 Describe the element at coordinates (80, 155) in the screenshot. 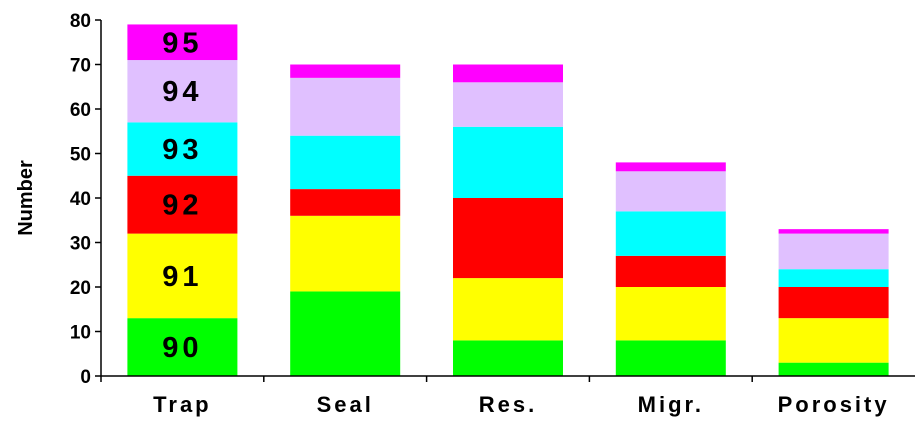

I see `y-tick-label: 50` at that location.